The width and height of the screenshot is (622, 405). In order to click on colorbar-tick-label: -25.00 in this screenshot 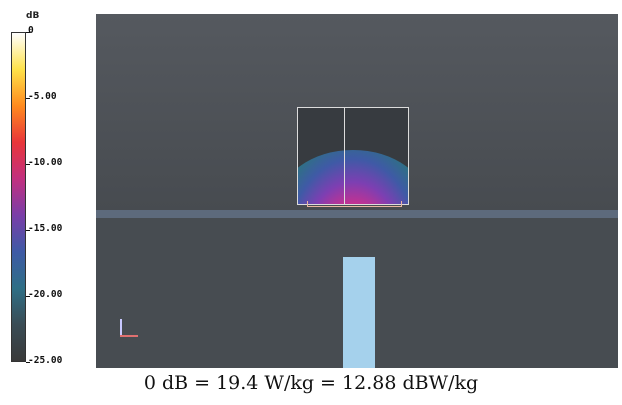, I will do `click(45, 360)`.